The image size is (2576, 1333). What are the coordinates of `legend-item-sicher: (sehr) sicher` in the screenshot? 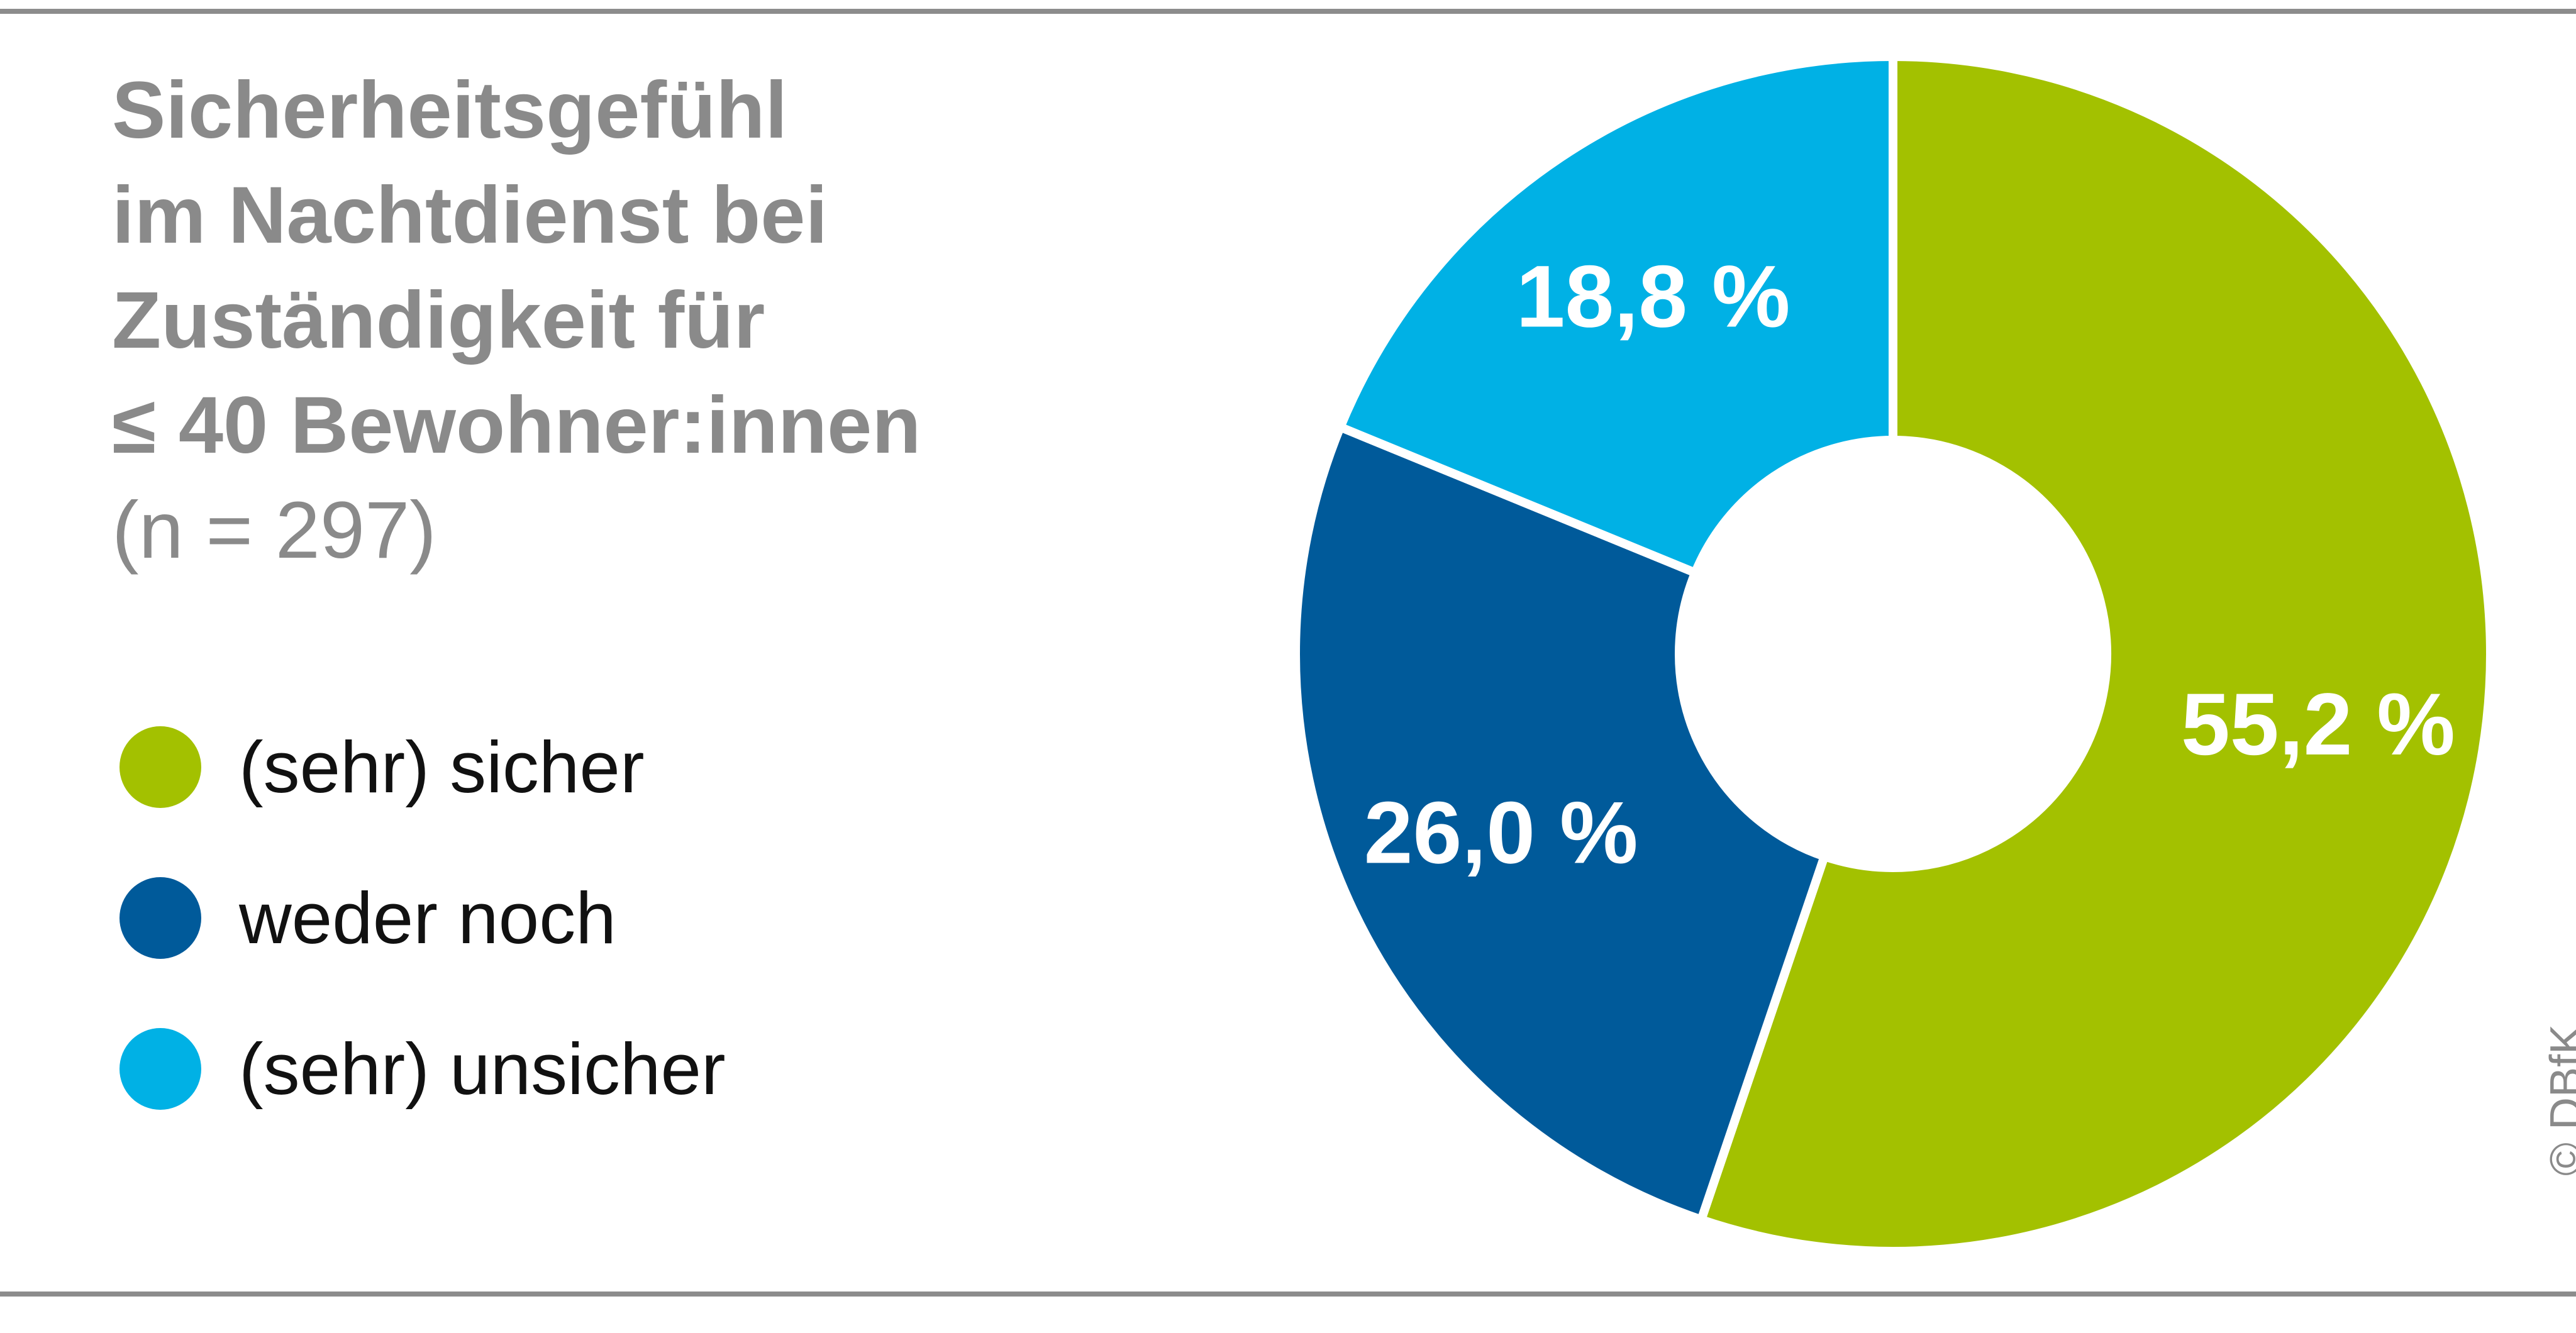 It's located at (422, 767).